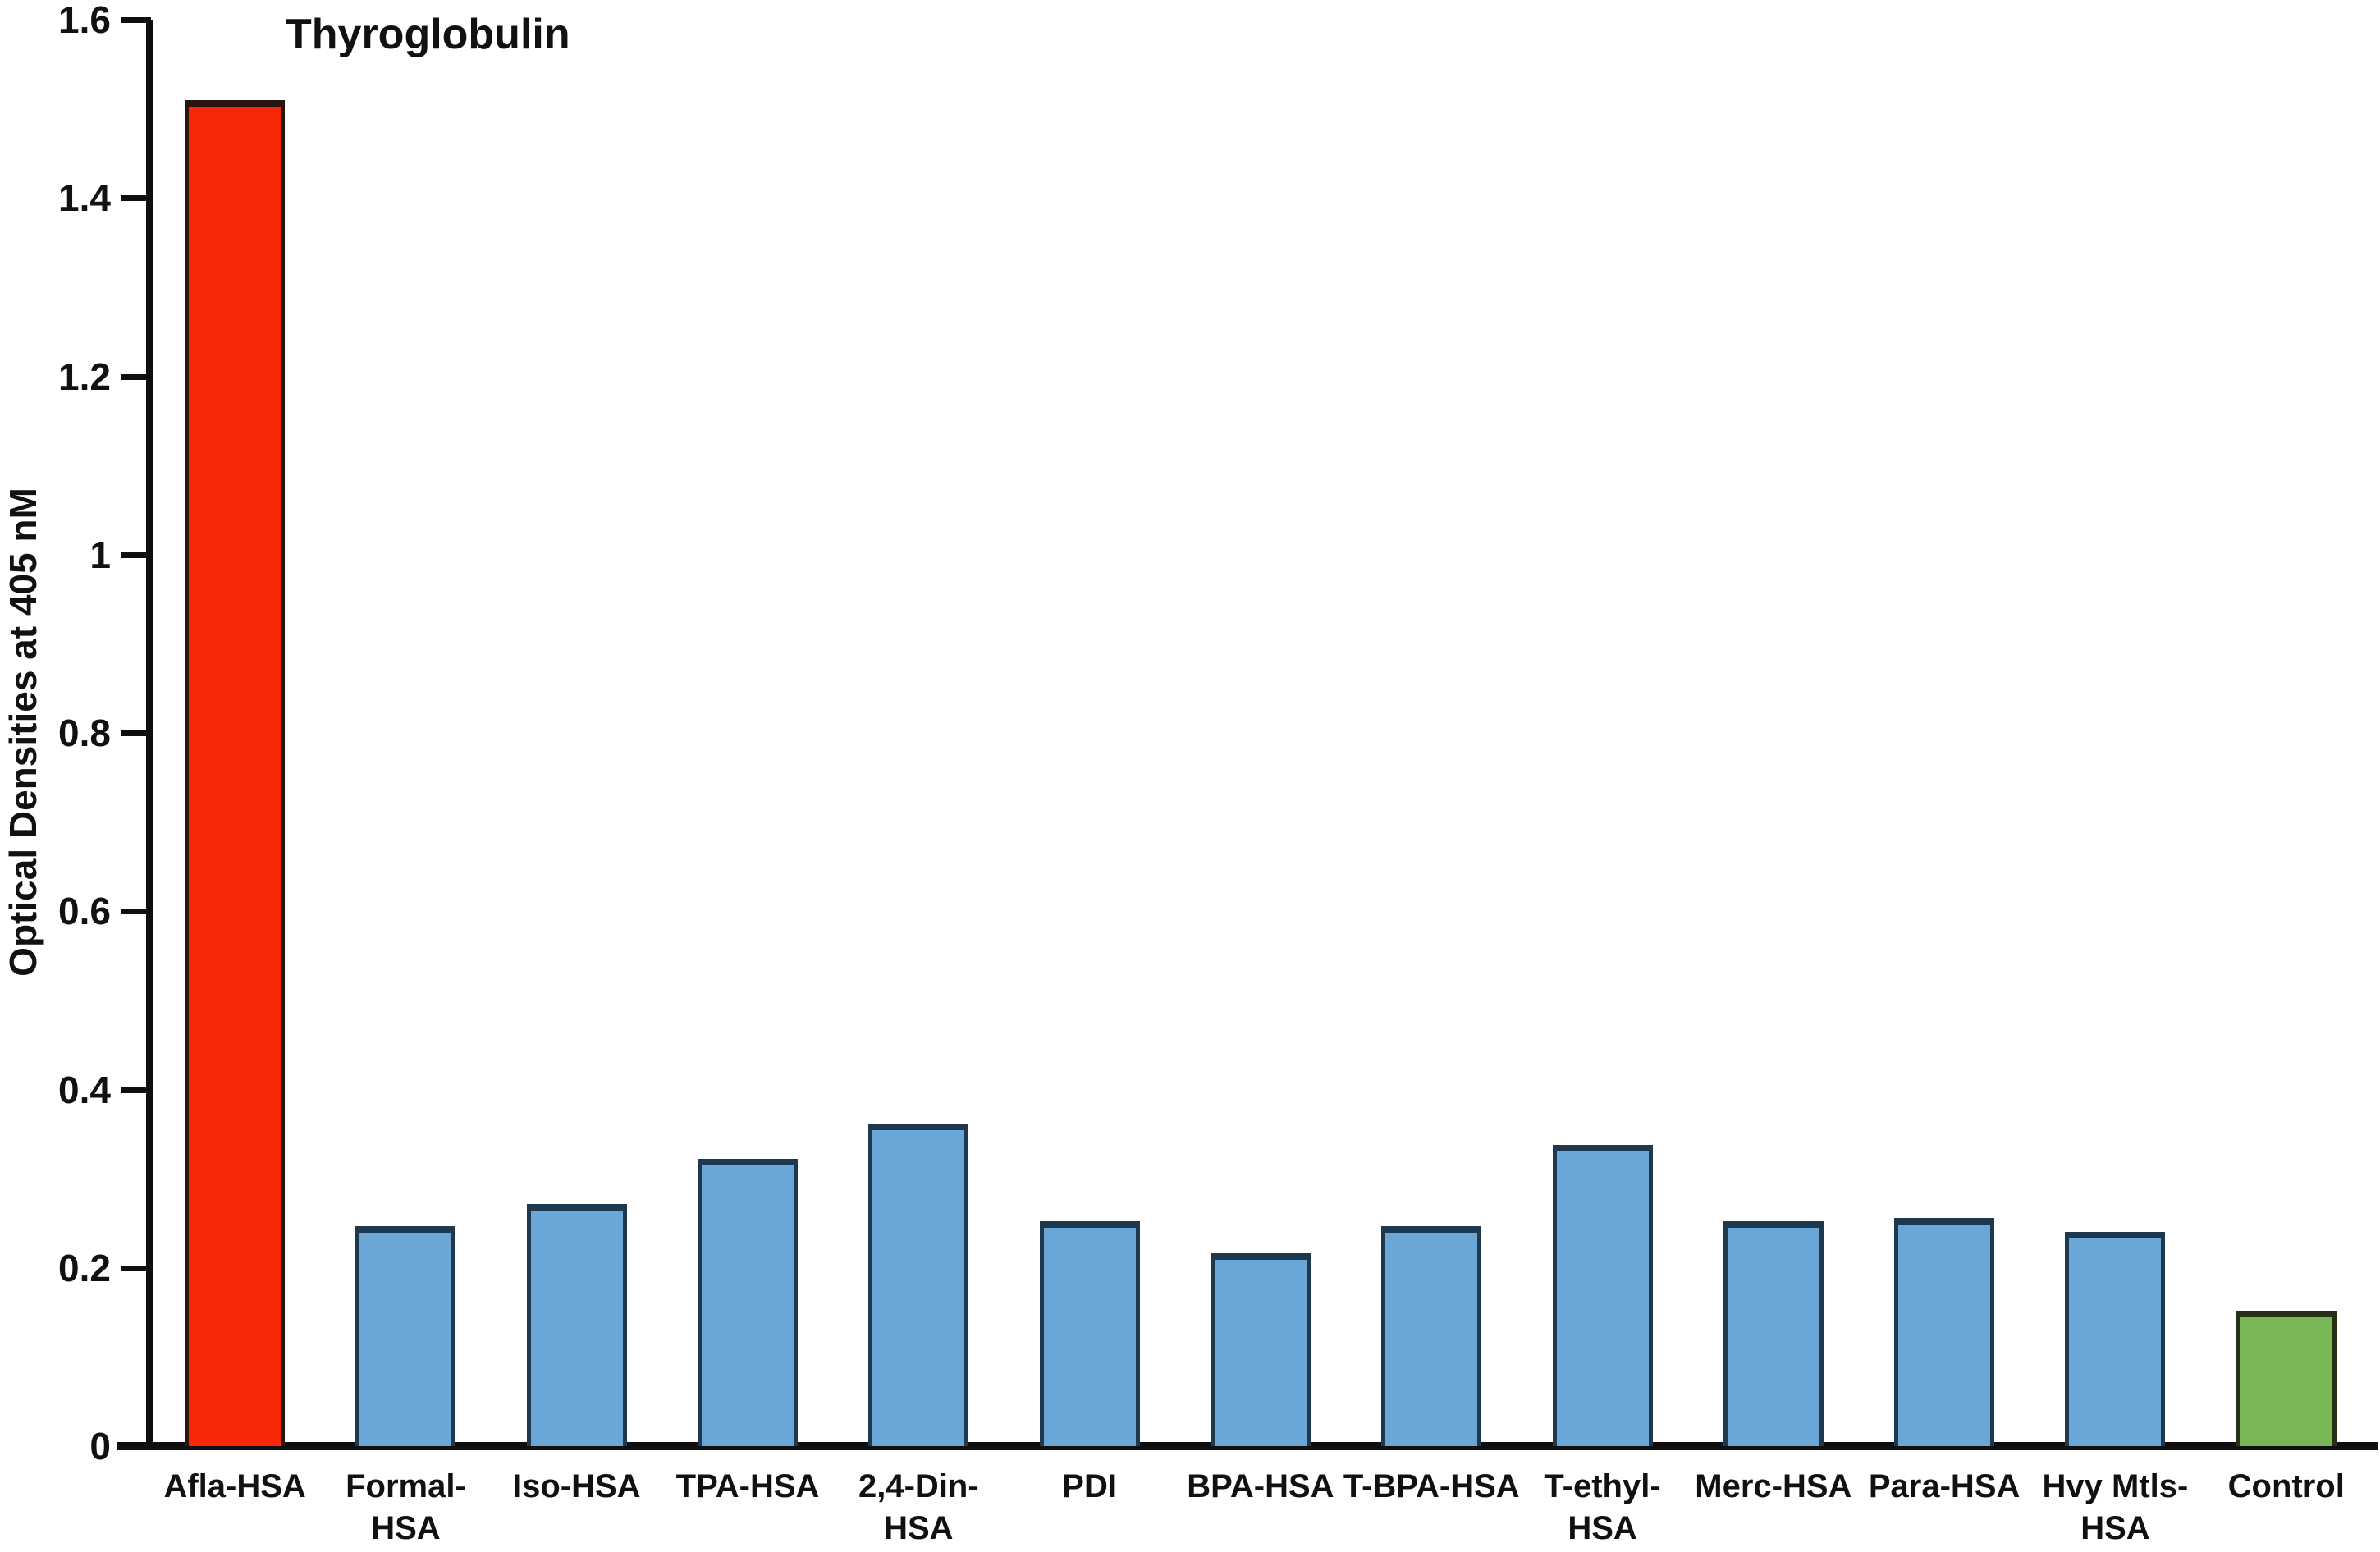  I want to click on y-tick-label: 0.2, so click(84, 1267).